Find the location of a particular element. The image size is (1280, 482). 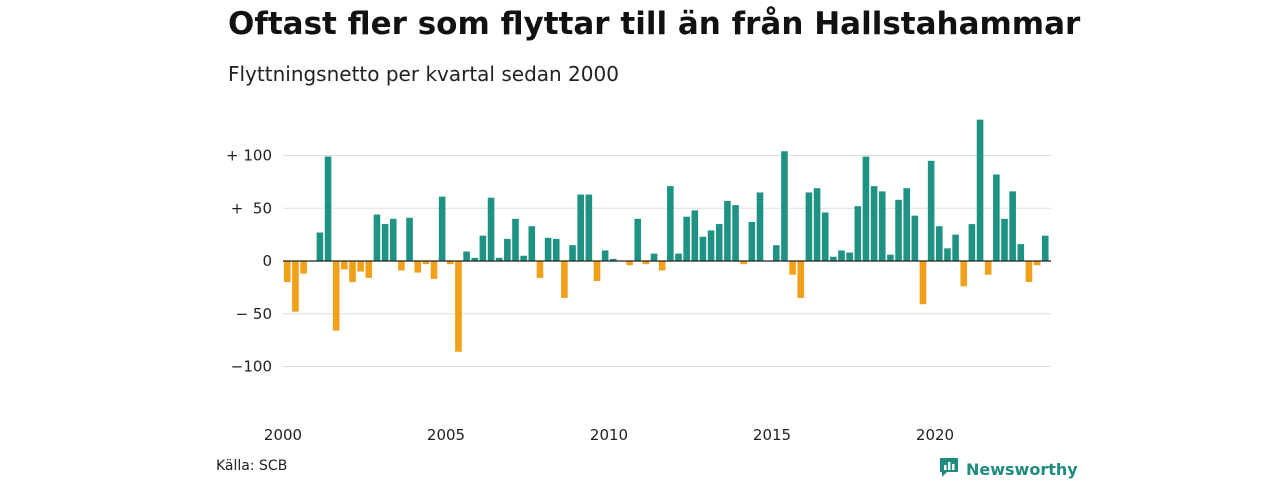

source-note: Källa: SCB is located at coordinates (252, 466).